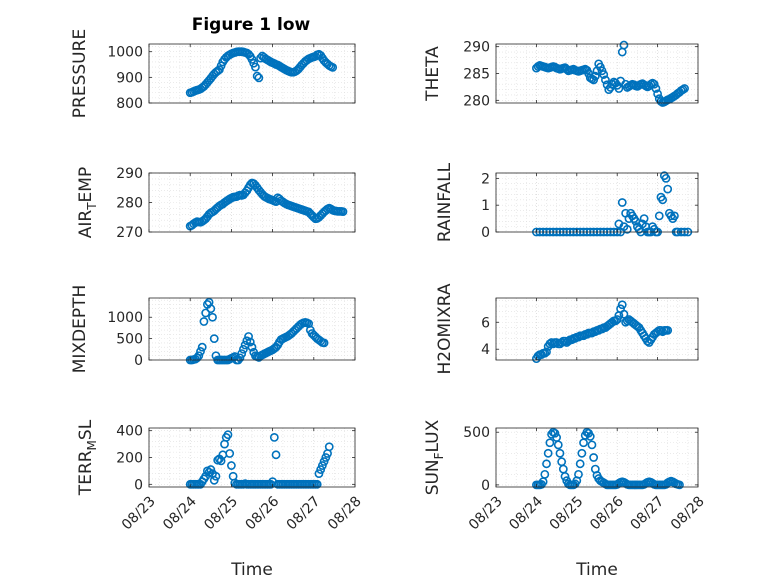  What do you see at coordinates (602, 332) in the screenshot?
I see `series-h2omixra` at bounding box center [602, 332].